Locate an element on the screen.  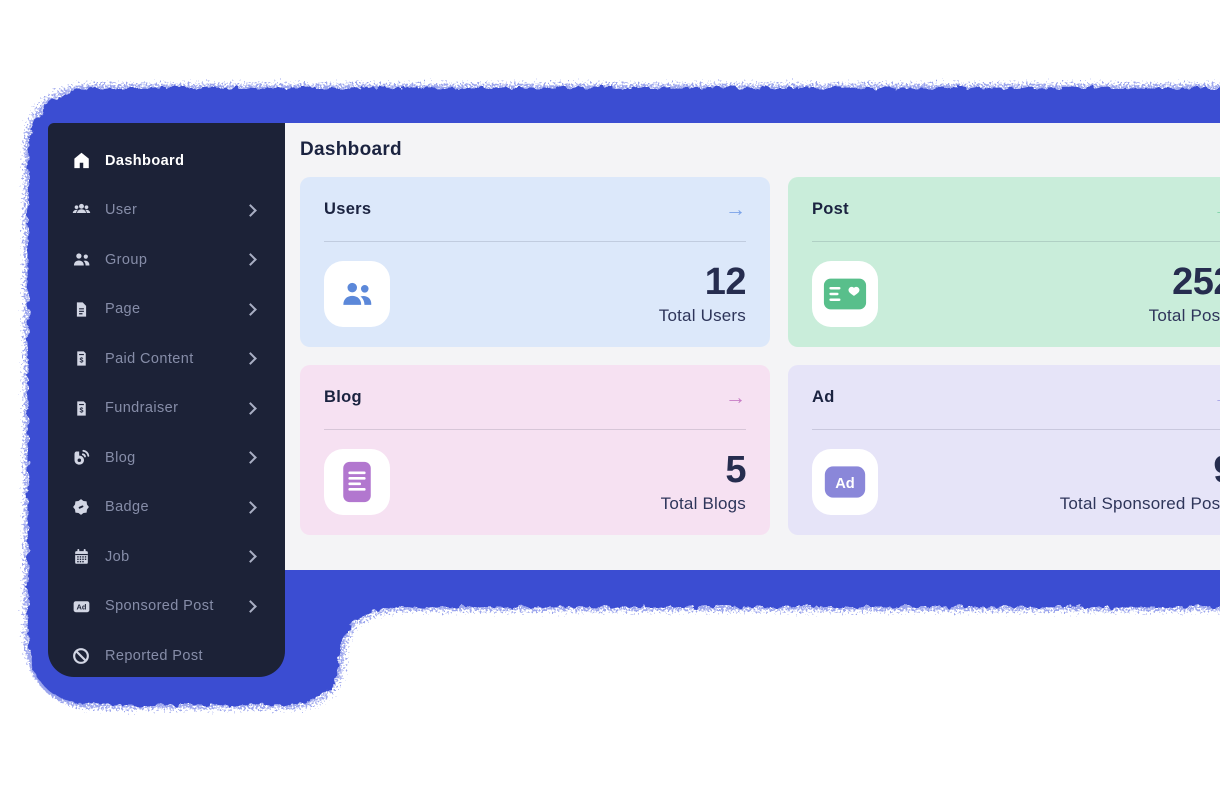
card-title: Post is located at coordinates (830, 208).